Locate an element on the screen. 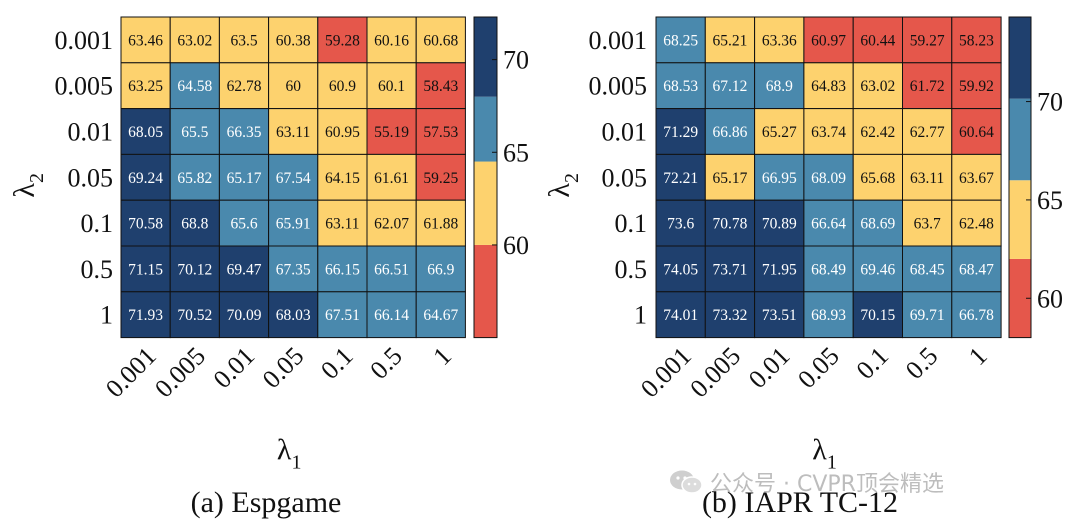 The height and width of the screenshot is (528, 1068). colorbar-frame is located at coordinates (1020, 177).